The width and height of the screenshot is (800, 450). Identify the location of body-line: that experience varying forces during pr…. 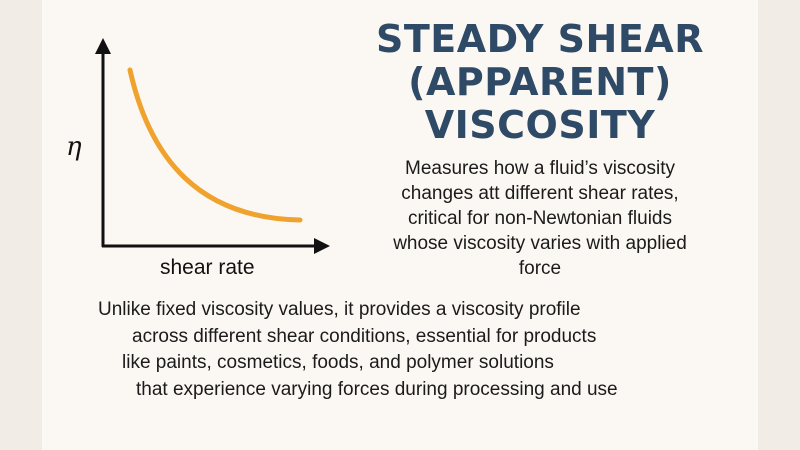
(377, 389).